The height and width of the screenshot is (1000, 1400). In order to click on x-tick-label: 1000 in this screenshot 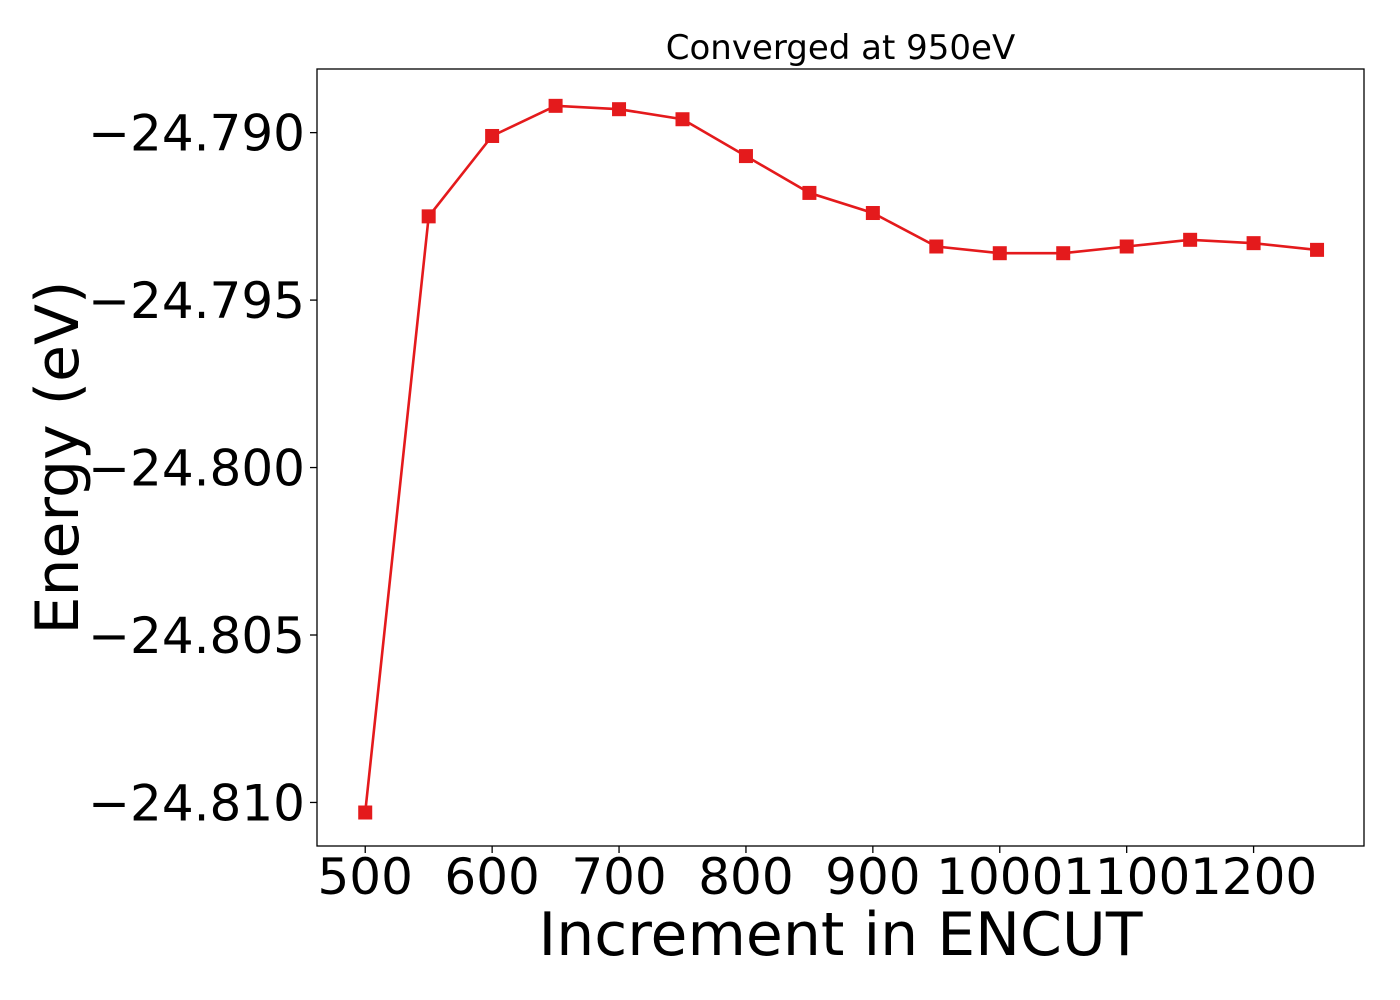, I will do `click(999, 877)`.